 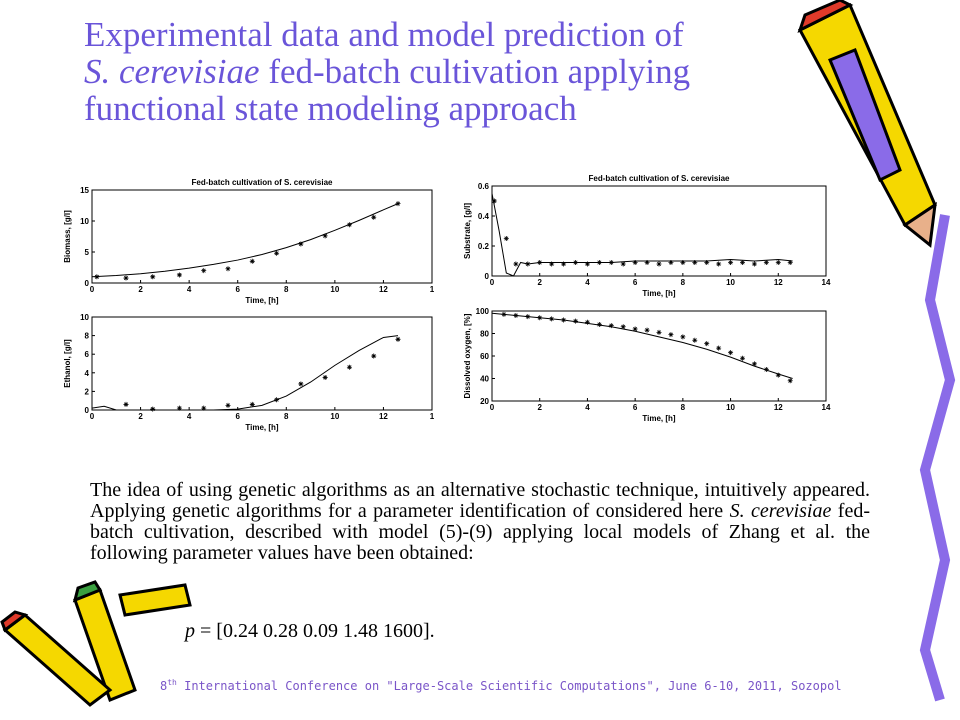 What do you see at coordinates (484, 401) in the screenshot?
I see `y-tick-label: 20` at bounding box center [484, 401].